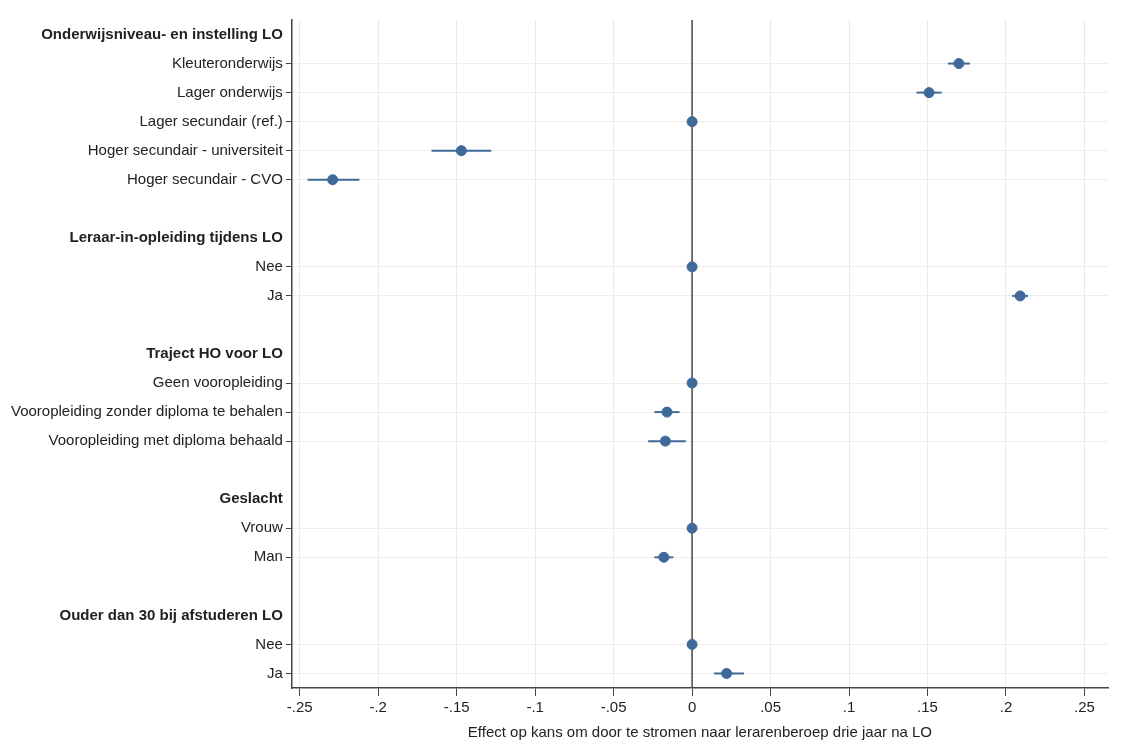  Describe the element at coordinates (1006, 707) in the screenshot. I see `x-tick-label: .2` at that location.